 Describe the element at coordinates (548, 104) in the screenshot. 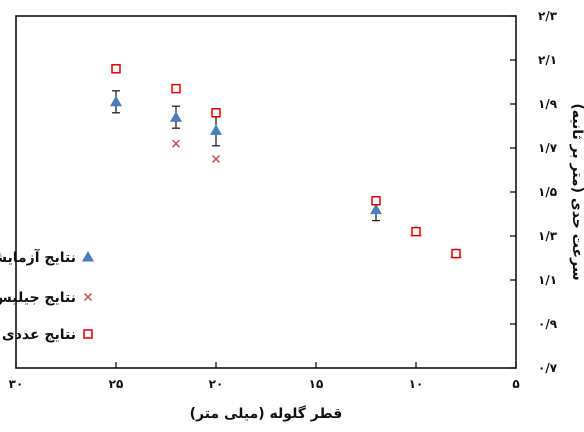

I see `y-tick-label: ۱/۹` at that location.